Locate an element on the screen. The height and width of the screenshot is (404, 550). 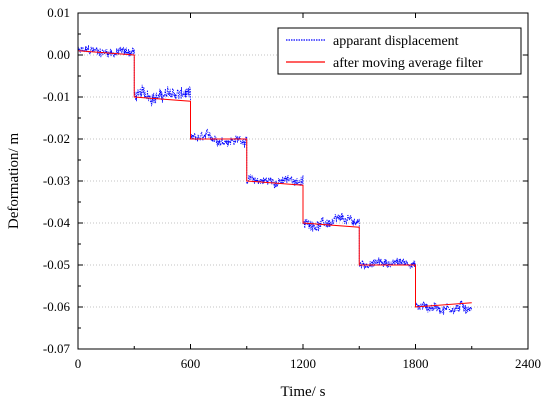
y-tick-label: -0.05 is located at coordinates (56, 264).